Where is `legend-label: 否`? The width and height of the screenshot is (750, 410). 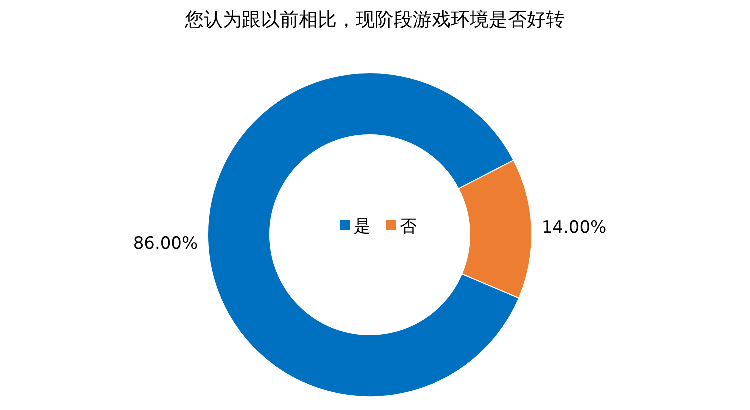 legend-label: 否 is located at coordinates (408, 227).